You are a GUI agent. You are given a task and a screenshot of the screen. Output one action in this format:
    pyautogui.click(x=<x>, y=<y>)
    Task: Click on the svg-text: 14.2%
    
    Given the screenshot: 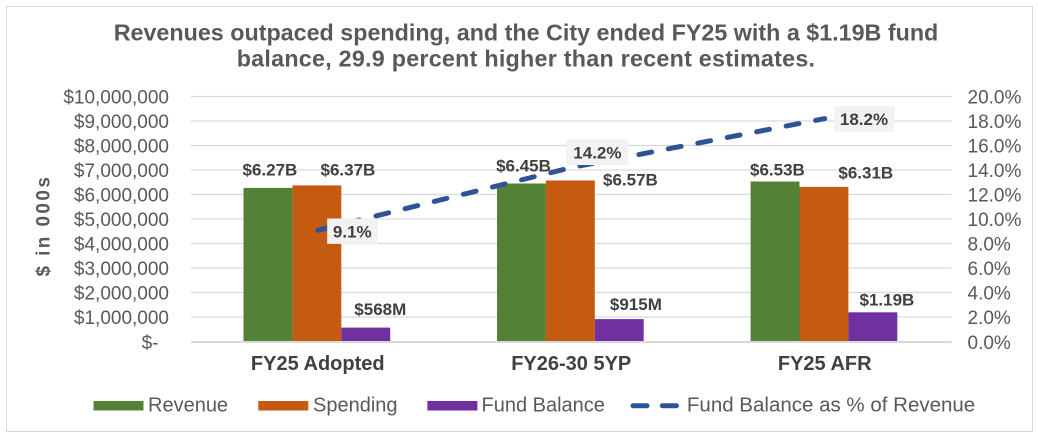 What is the action you would take?
    pyautogui.click(x=597, y=153)
    